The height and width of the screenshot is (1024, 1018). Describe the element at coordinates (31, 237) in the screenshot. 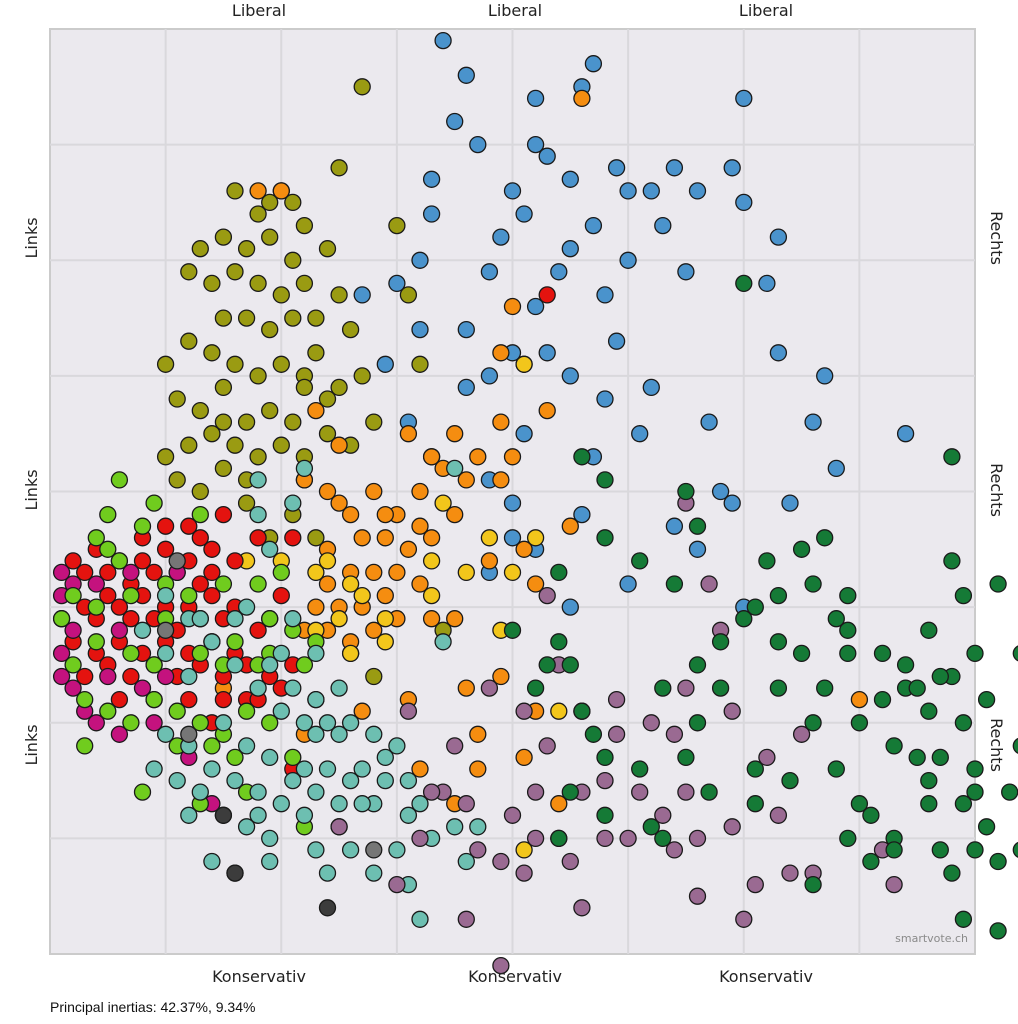

I see `left-label-1: Links` at that location.